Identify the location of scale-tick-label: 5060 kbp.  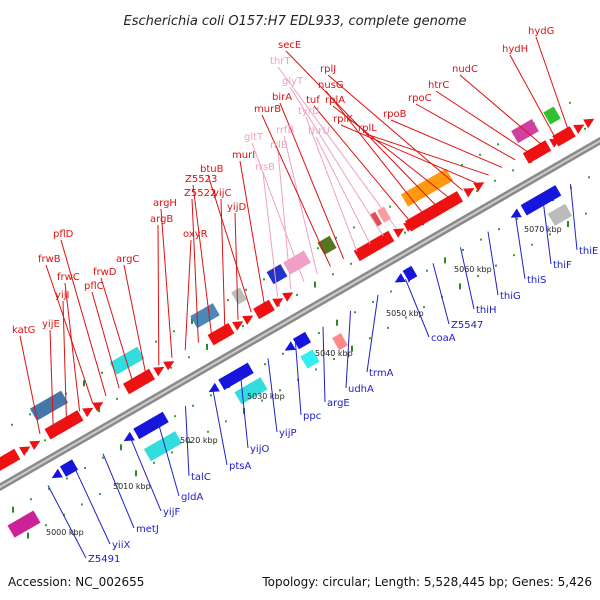
(473, 269).